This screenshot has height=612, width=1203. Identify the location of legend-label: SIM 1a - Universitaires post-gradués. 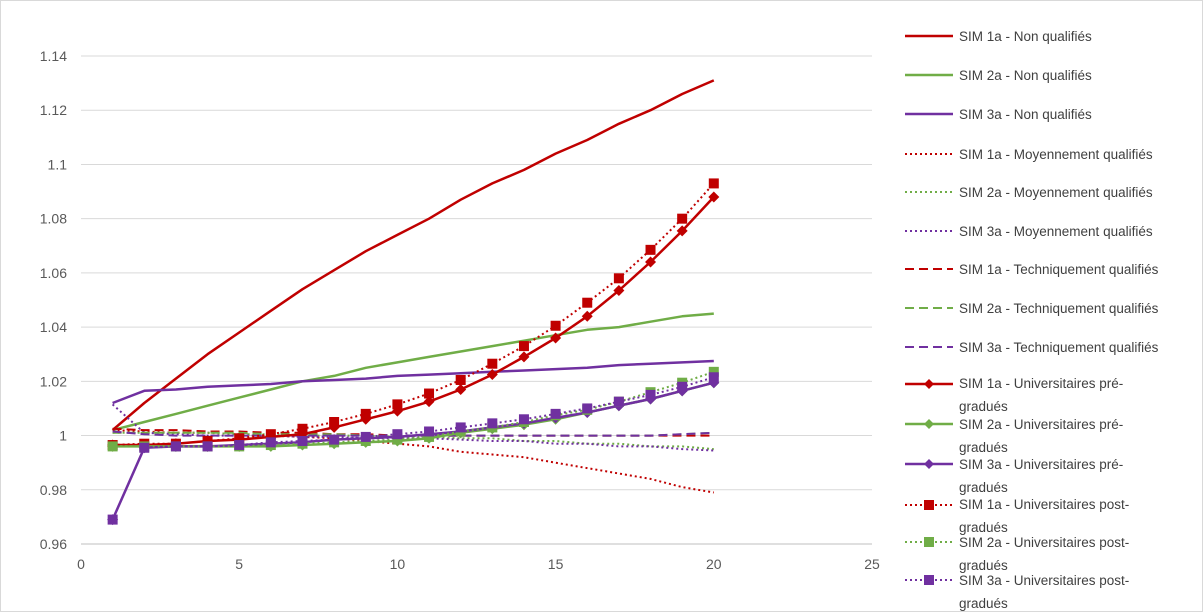
(1044, 516).